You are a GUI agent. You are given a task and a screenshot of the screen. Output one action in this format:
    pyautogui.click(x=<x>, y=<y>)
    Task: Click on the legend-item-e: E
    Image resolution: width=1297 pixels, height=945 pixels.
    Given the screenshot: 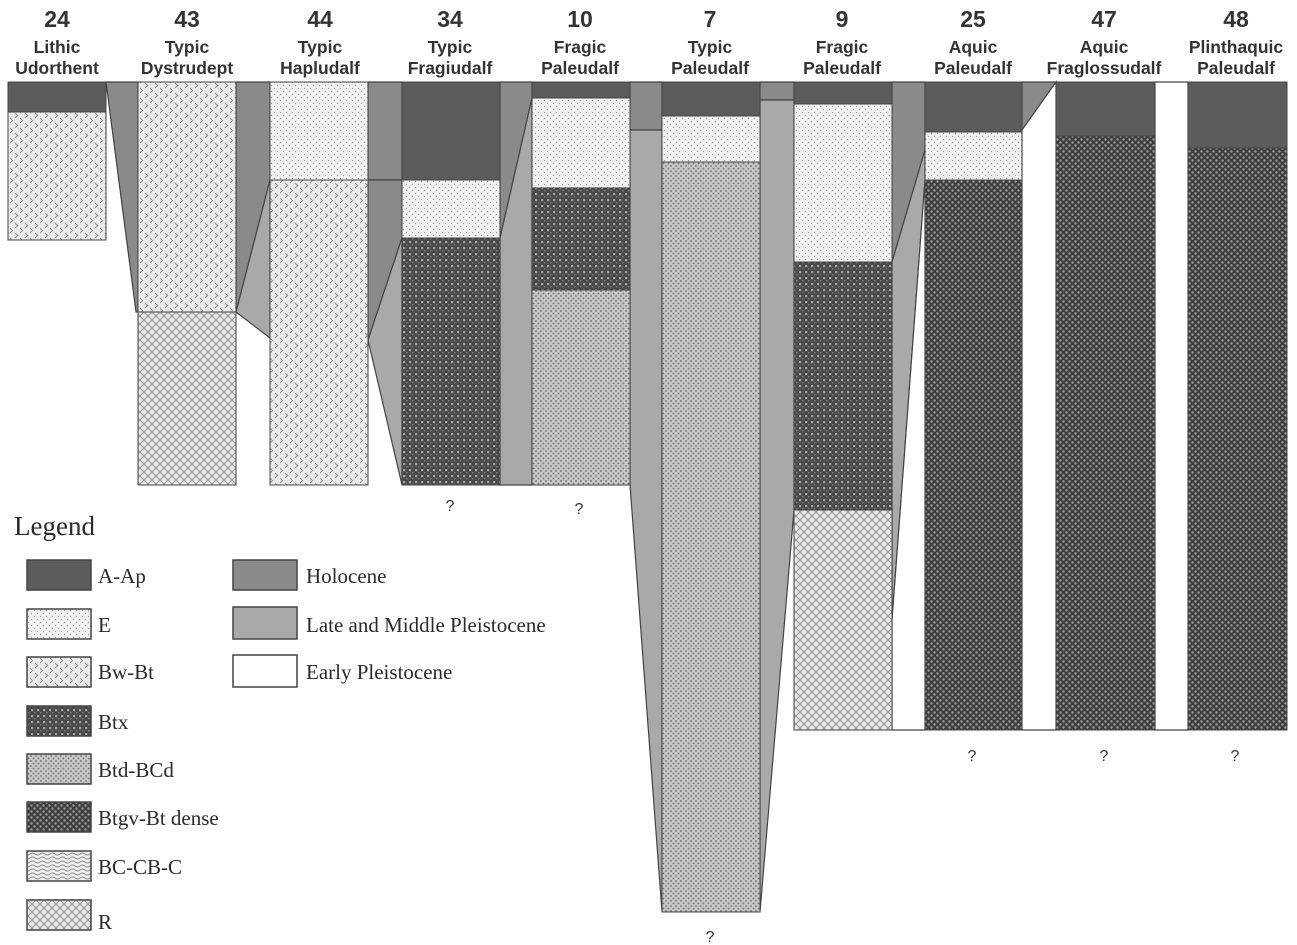 What is the action you would take?
    pyautogui.click(x=68, y=624)
    